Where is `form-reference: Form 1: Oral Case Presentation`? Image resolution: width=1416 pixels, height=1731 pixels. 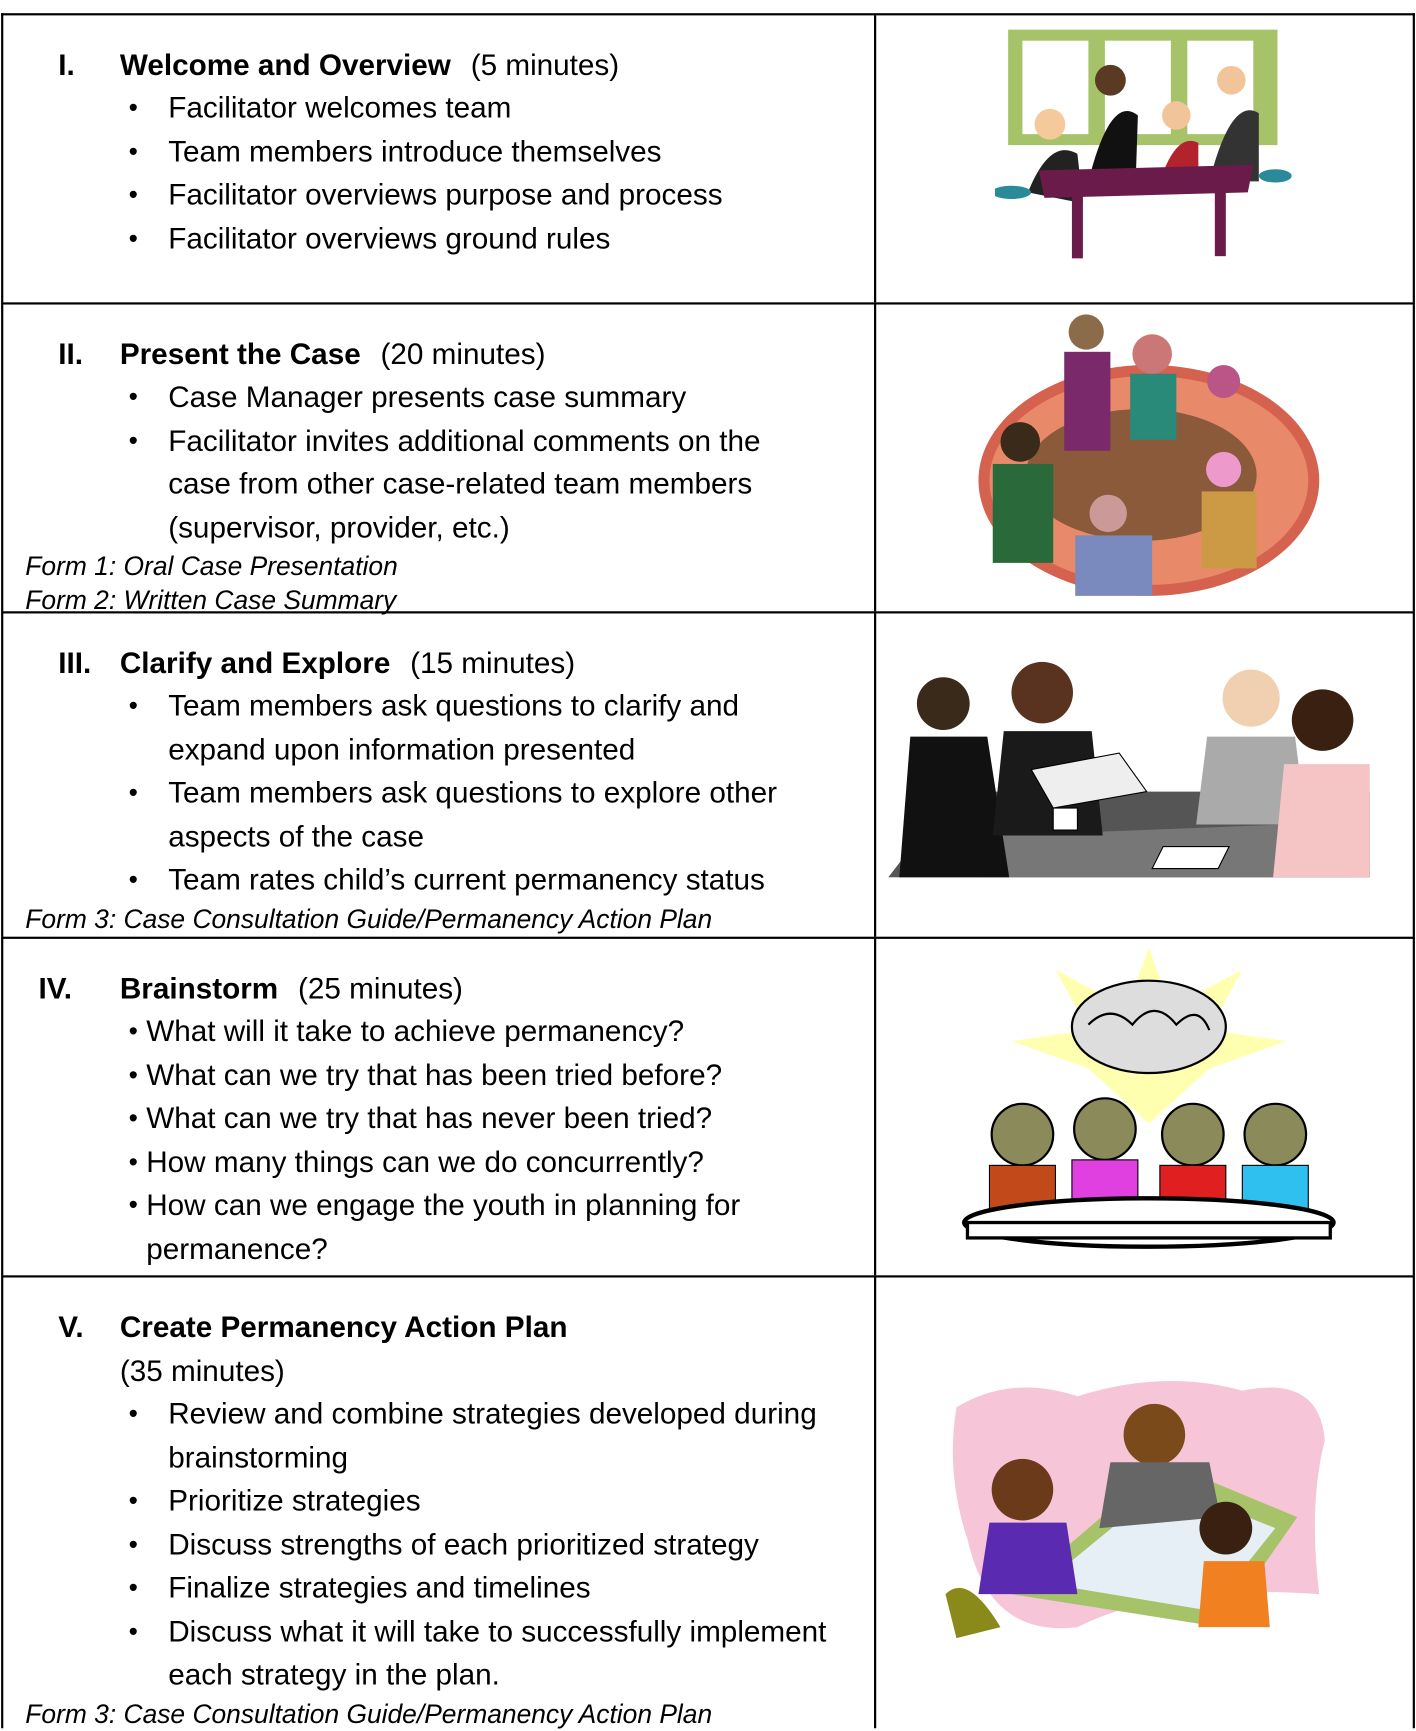 form-reference: Form 1: Oral Case Presentation is located at coordinates (211, 566).